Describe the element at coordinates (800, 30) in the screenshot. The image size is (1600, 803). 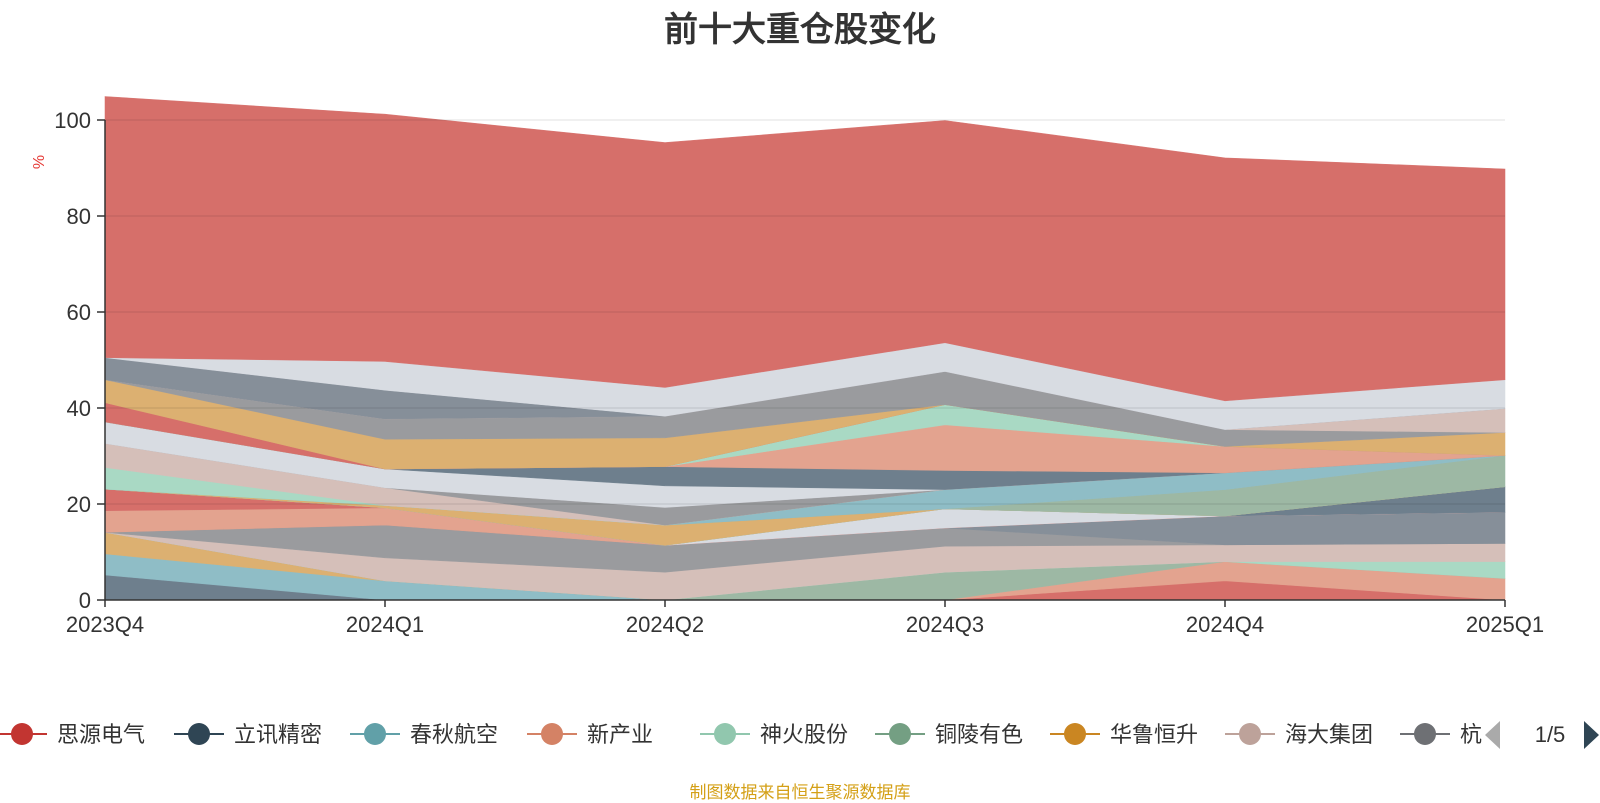
I see `chart-title: 前十大重仓股变化` at that location.